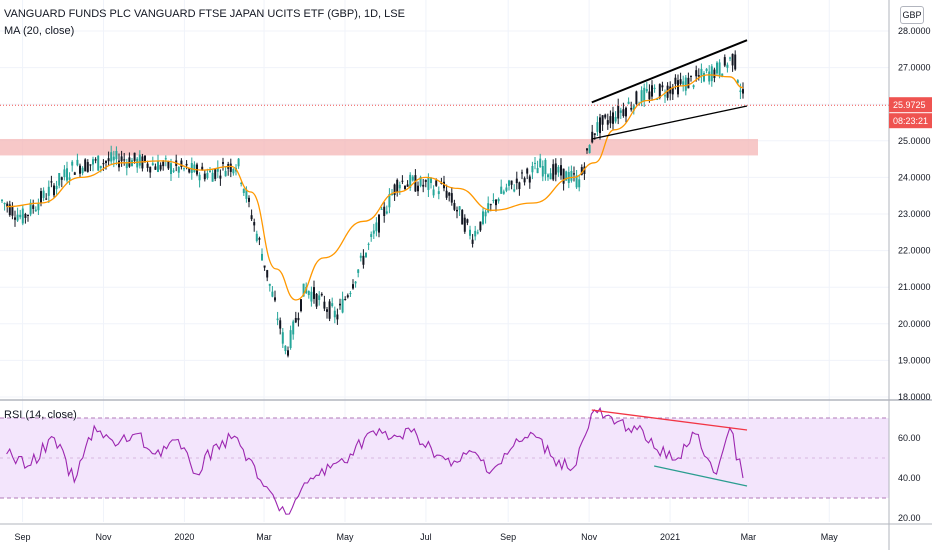  I want to click on last-price-tag: 25.9725 08:23:21, so click(910, 113).